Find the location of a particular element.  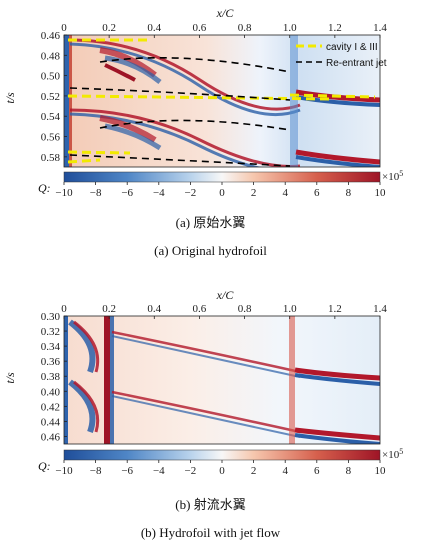

y-tick-label: 0.52 is located at coordinates (50, 97).